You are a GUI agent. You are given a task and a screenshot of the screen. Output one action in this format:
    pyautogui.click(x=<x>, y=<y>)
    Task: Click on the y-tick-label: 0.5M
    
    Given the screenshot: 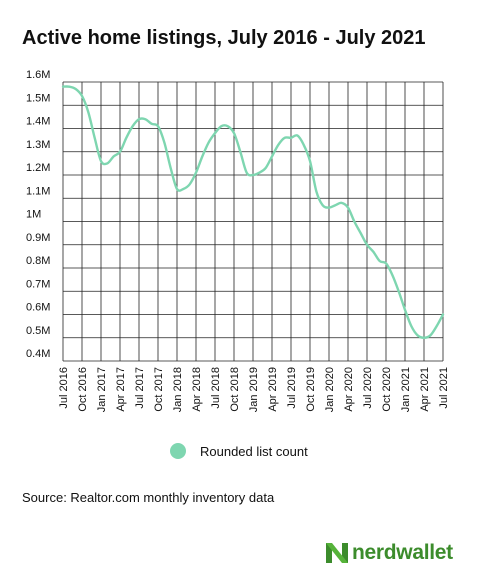 What is the action you would take?
    pyautogui.click(x=38, y=331)
    